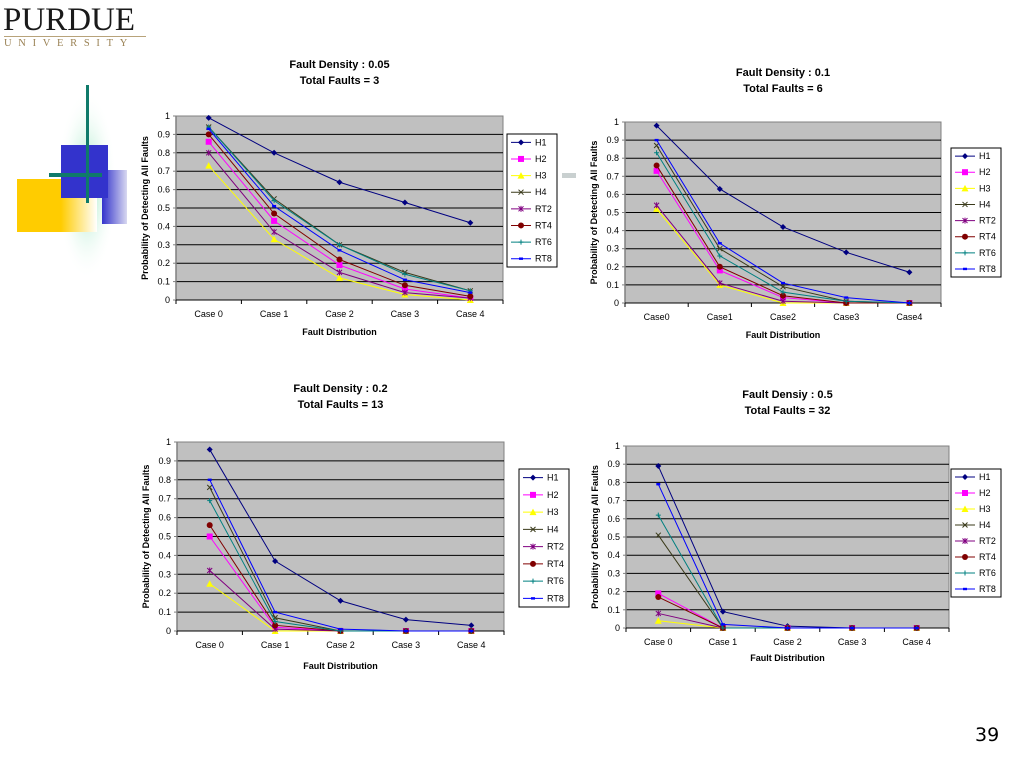 The width and height of the screenshot is (1024, 768). What do you see at coordinates (340, 537) in the screenshot?
I see `series-h1` at bounding box center [340, 537].